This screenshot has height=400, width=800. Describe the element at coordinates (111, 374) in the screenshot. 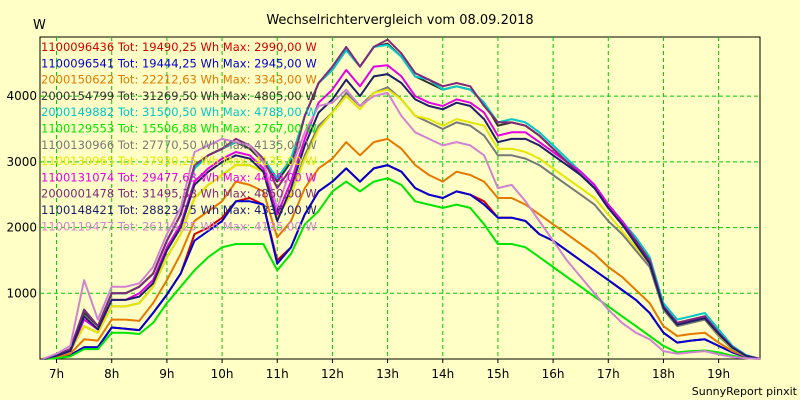

I see `x-tick-label: 8h` at that location.